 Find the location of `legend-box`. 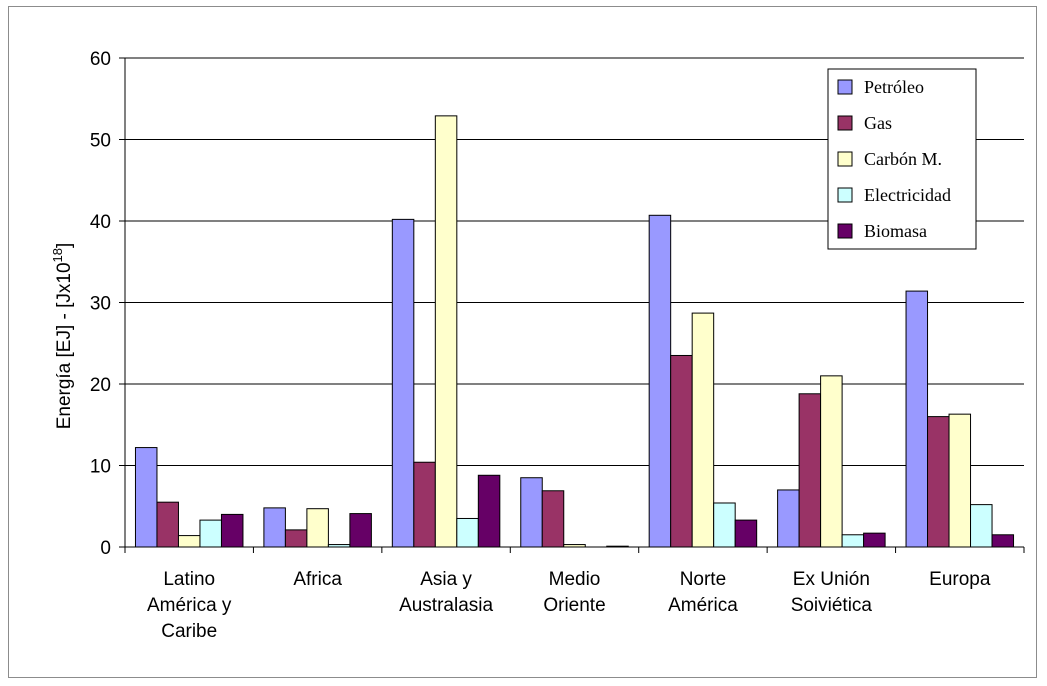

legend-box is located at coordinates (902, 159).